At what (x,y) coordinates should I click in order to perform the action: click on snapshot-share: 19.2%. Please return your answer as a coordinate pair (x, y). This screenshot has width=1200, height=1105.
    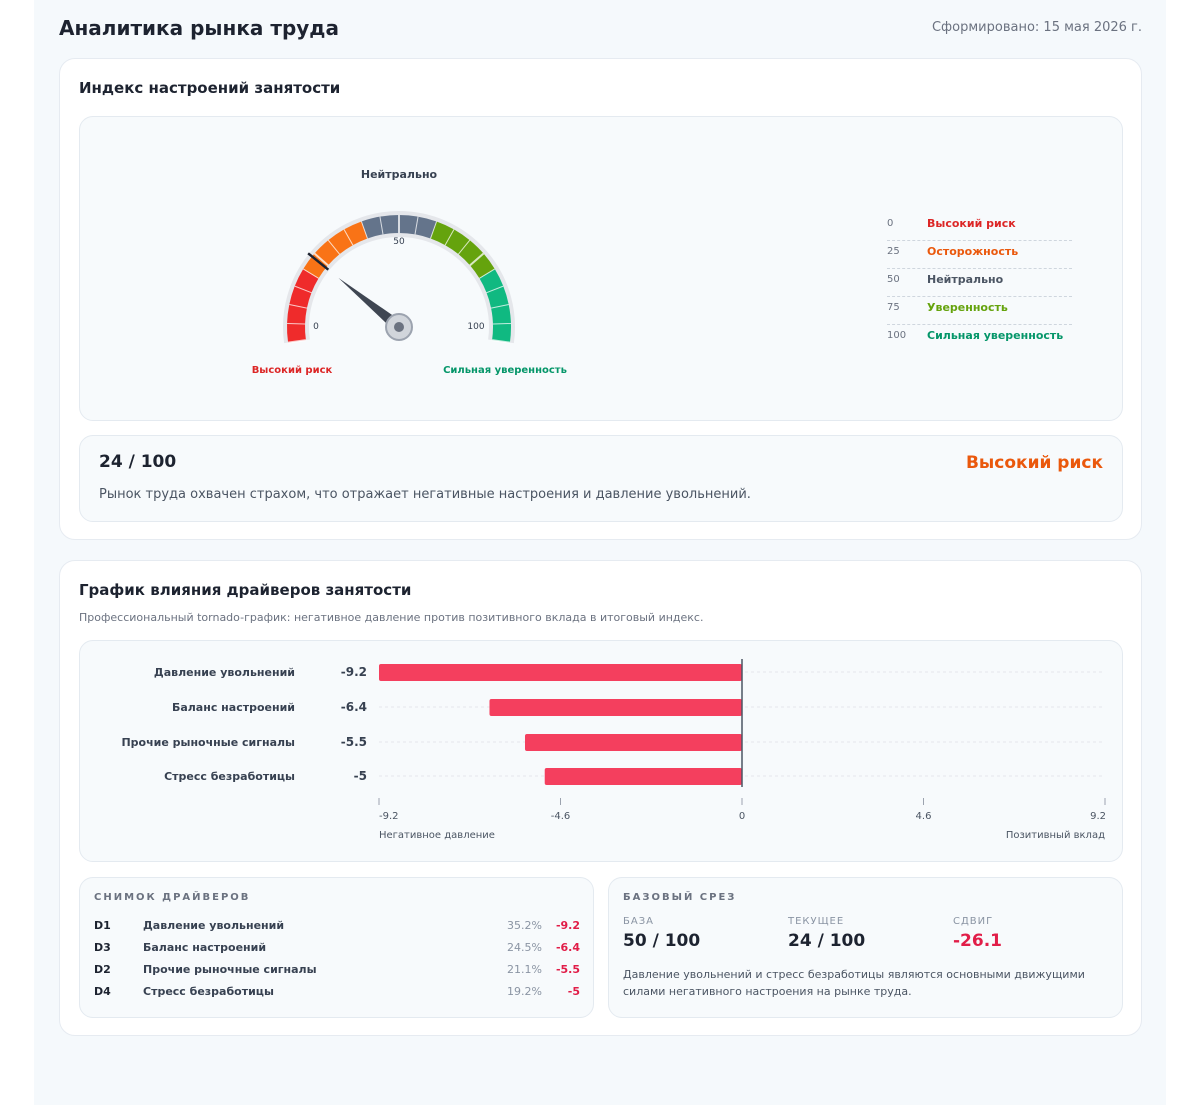
    Looking at the image, I should click on (524, 991).